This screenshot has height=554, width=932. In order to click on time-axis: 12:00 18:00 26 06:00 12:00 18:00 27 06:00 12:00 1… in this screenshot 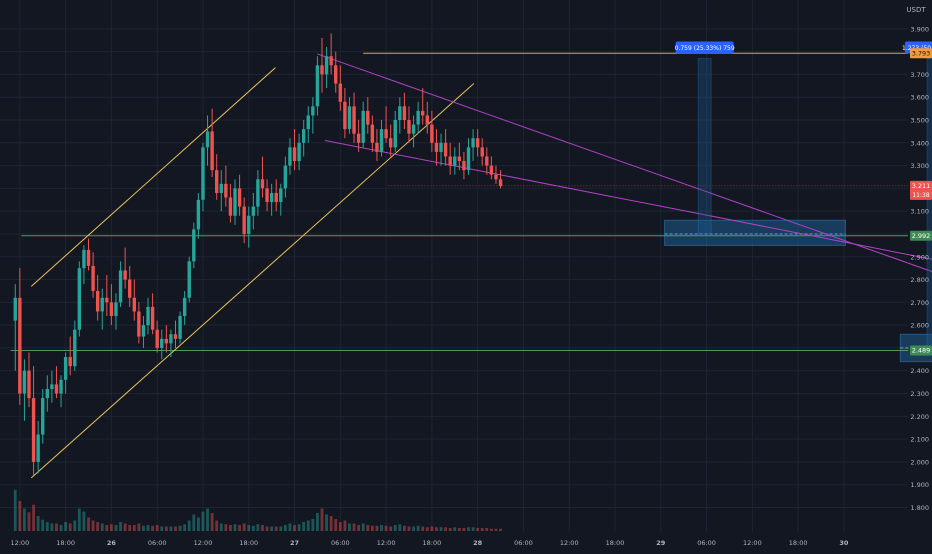, I will do `click(429, 543)`.